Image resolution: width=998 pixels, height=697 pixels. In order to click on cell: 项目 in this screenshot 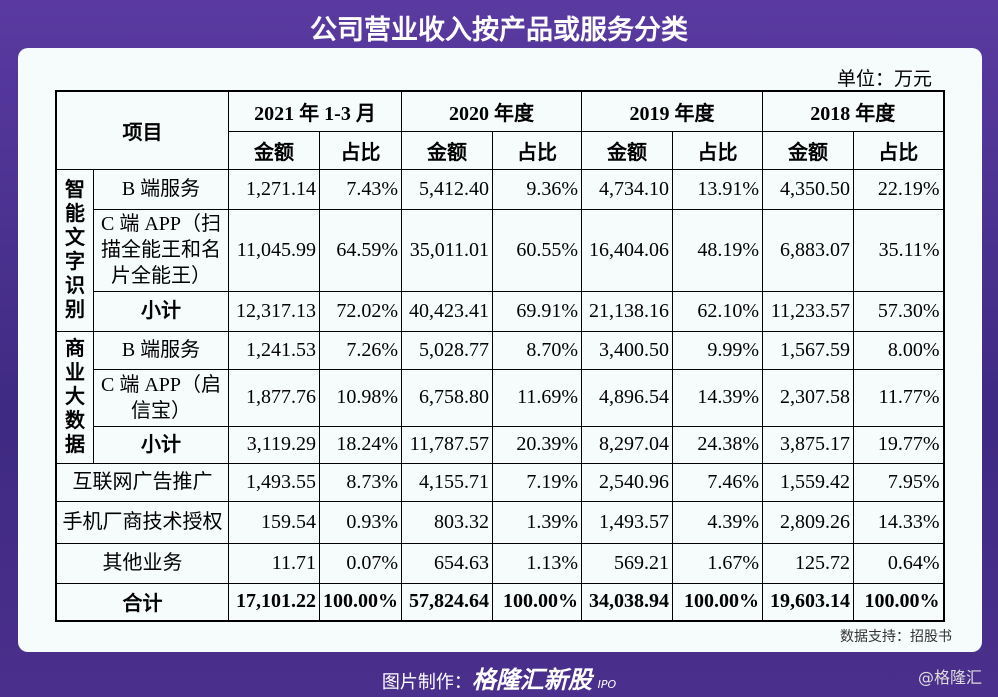, I will do `click(142, 130)`.